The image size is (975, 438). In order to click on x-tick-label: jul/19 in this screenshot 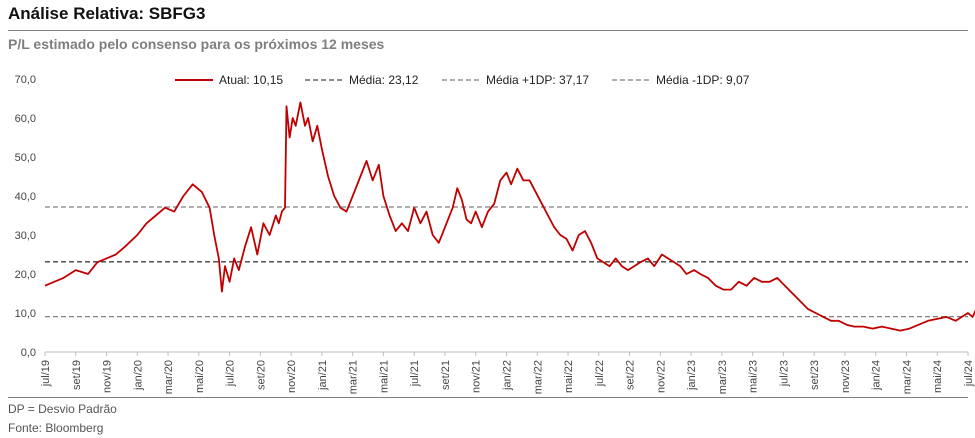, I will do `click(46, 373)`.